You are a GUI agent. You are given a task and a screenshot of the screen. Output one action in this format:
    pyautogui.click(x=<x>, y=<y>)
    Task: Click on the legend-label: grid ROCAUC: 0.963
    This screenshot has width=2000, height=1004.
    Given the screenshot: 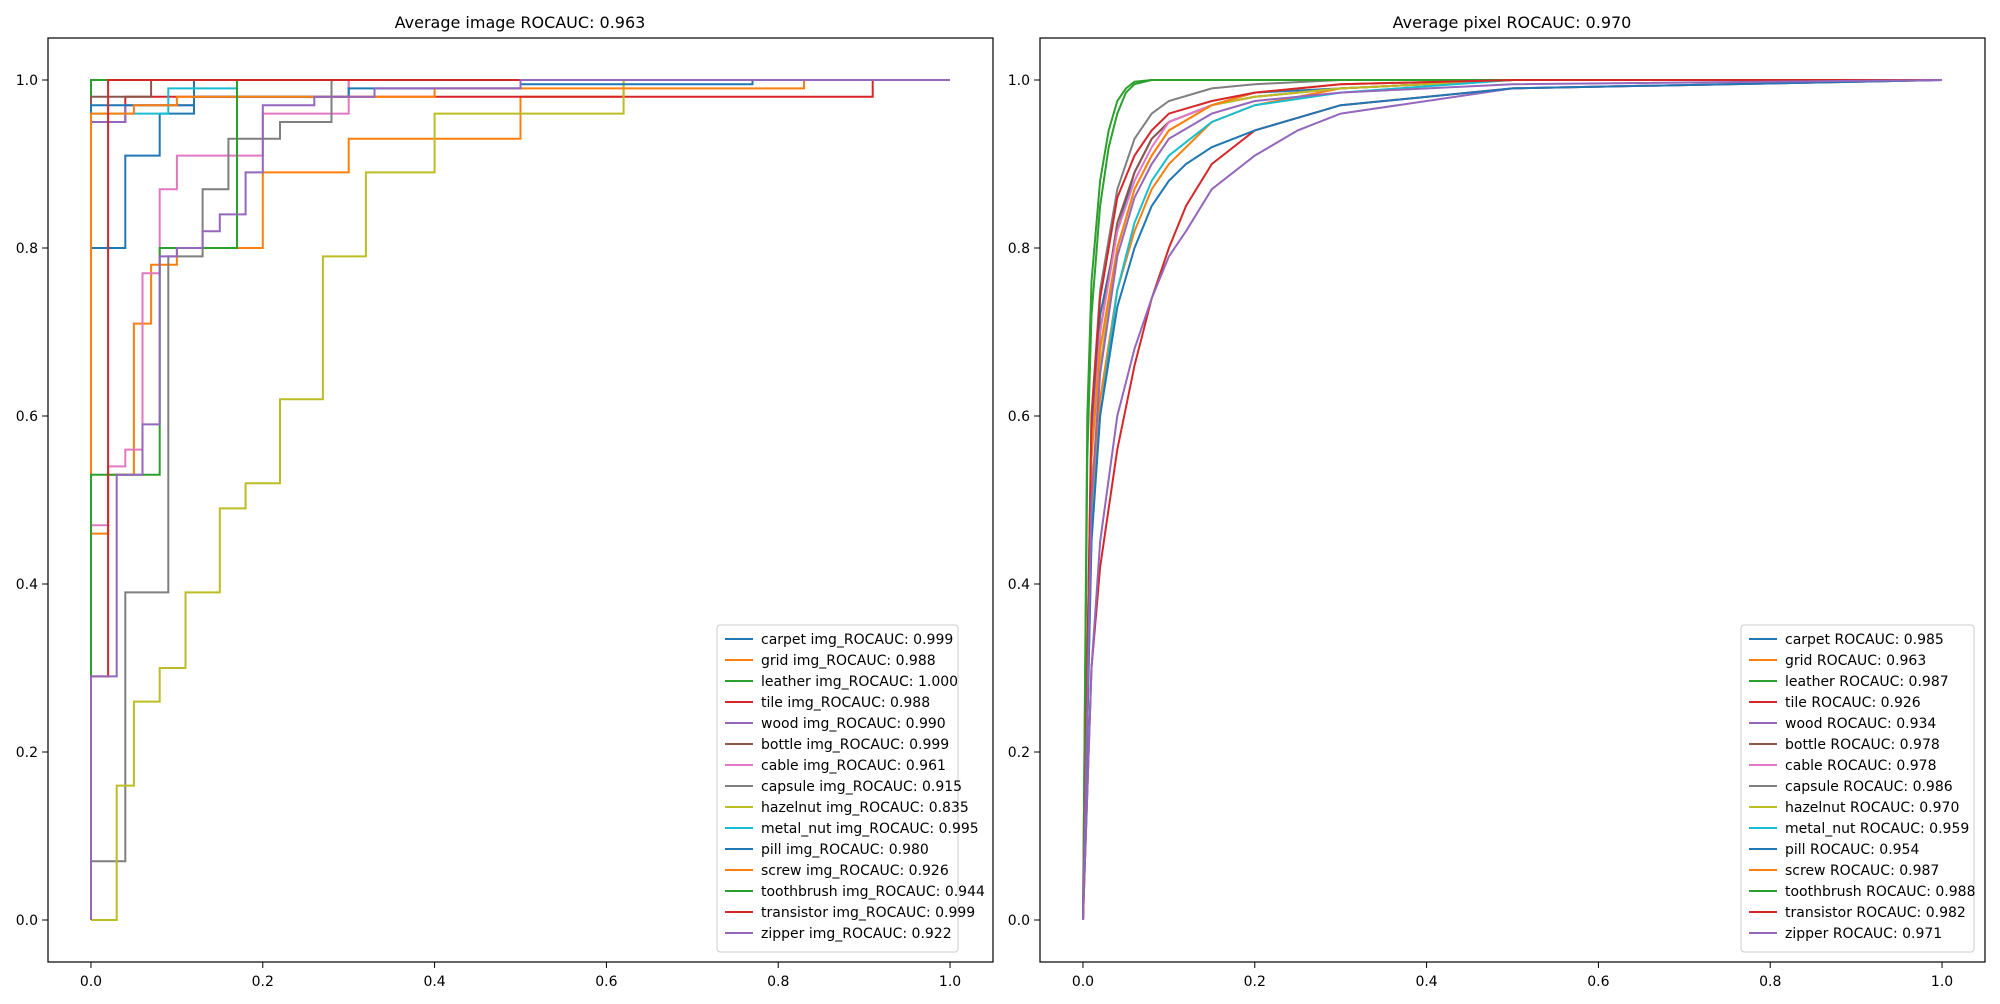 What is the action you would take?
    pyautogui.click(x=1855, y=661)
    